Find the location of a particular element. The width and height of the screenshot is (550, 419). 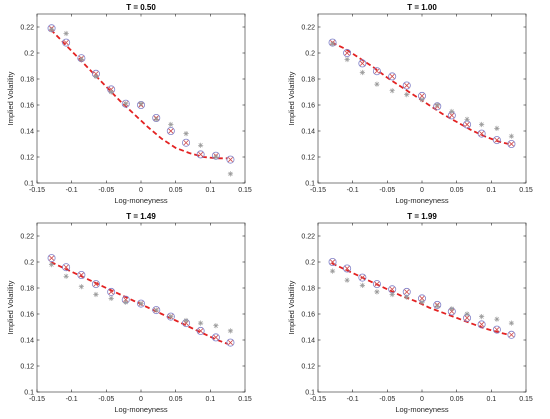

chart-title: T = 1.49 is located at coordinates (141, 216).